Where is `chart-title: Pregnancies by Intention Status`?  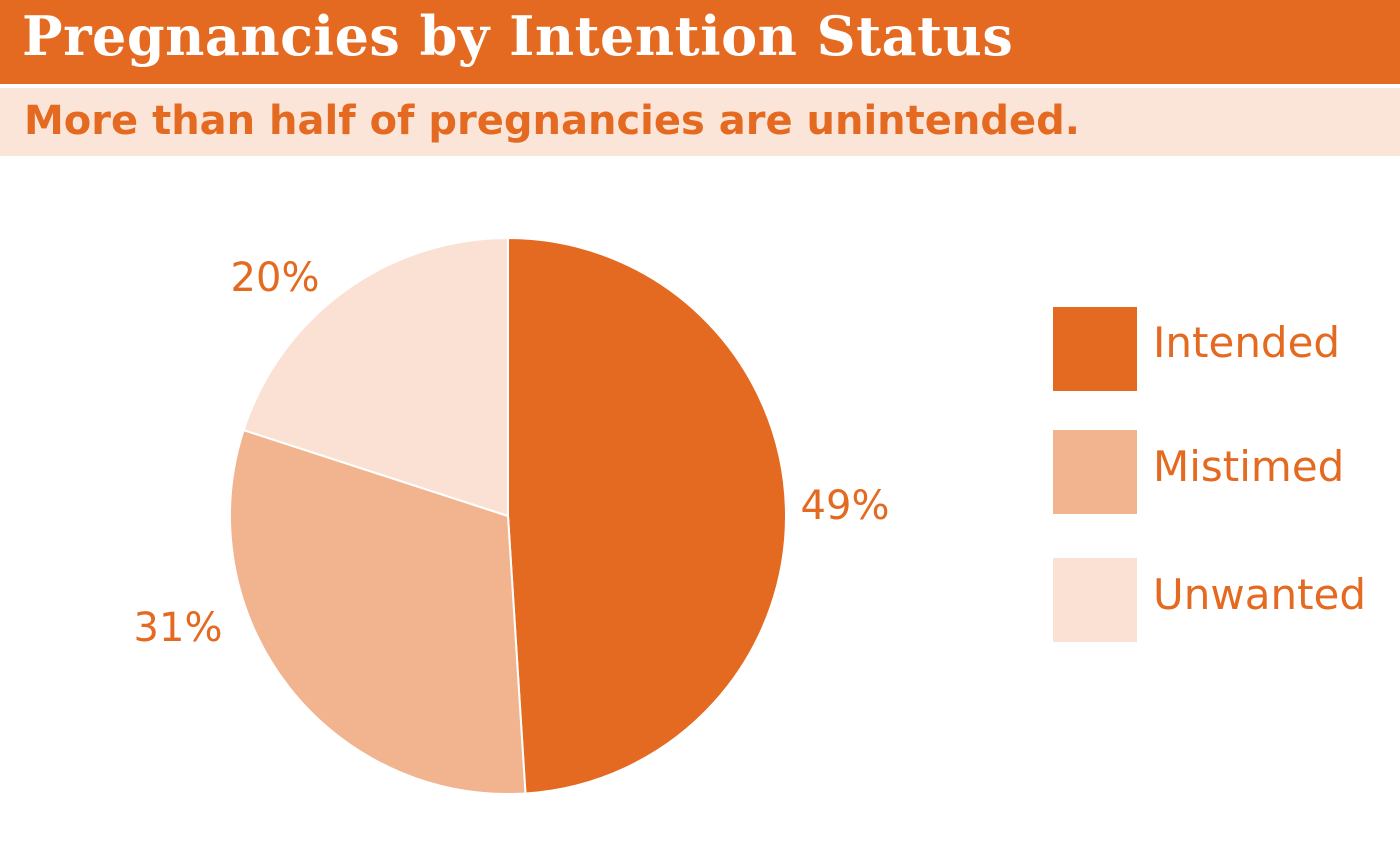 chart-title: Pregnancies by Intention Status is located at coordinates (518, 36).